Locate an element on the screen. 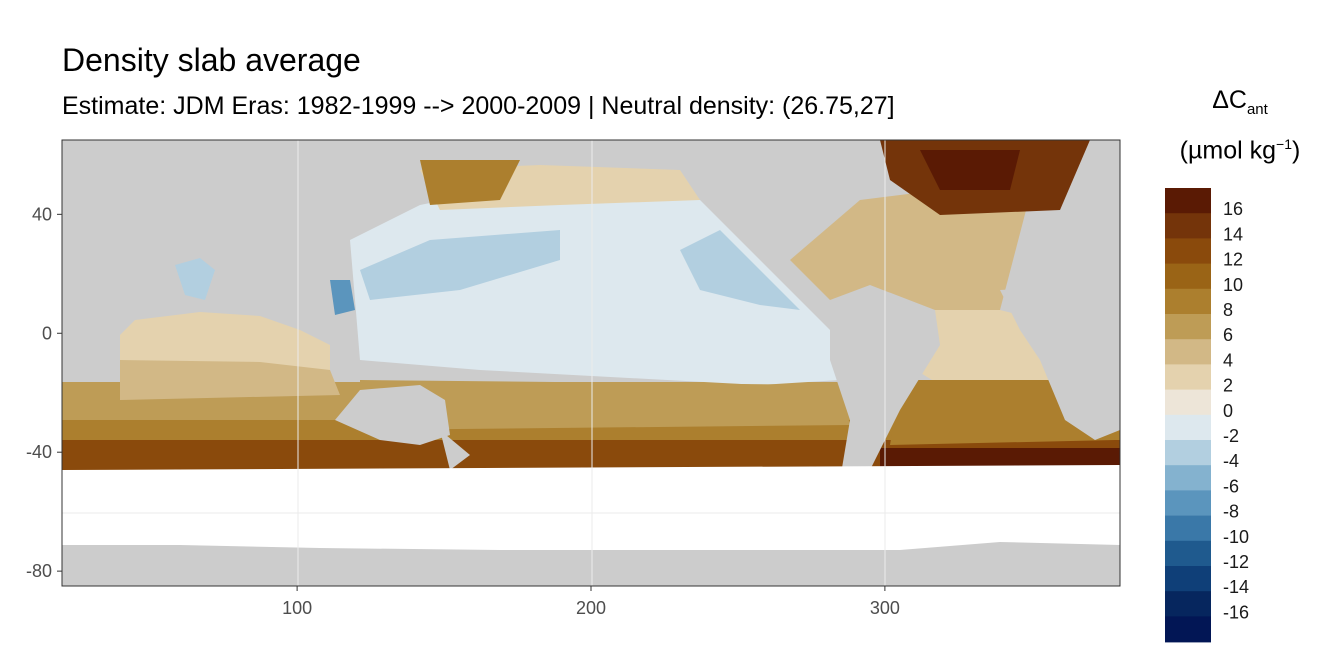  indian-ocean-mid is located at coordinates (230, 380).